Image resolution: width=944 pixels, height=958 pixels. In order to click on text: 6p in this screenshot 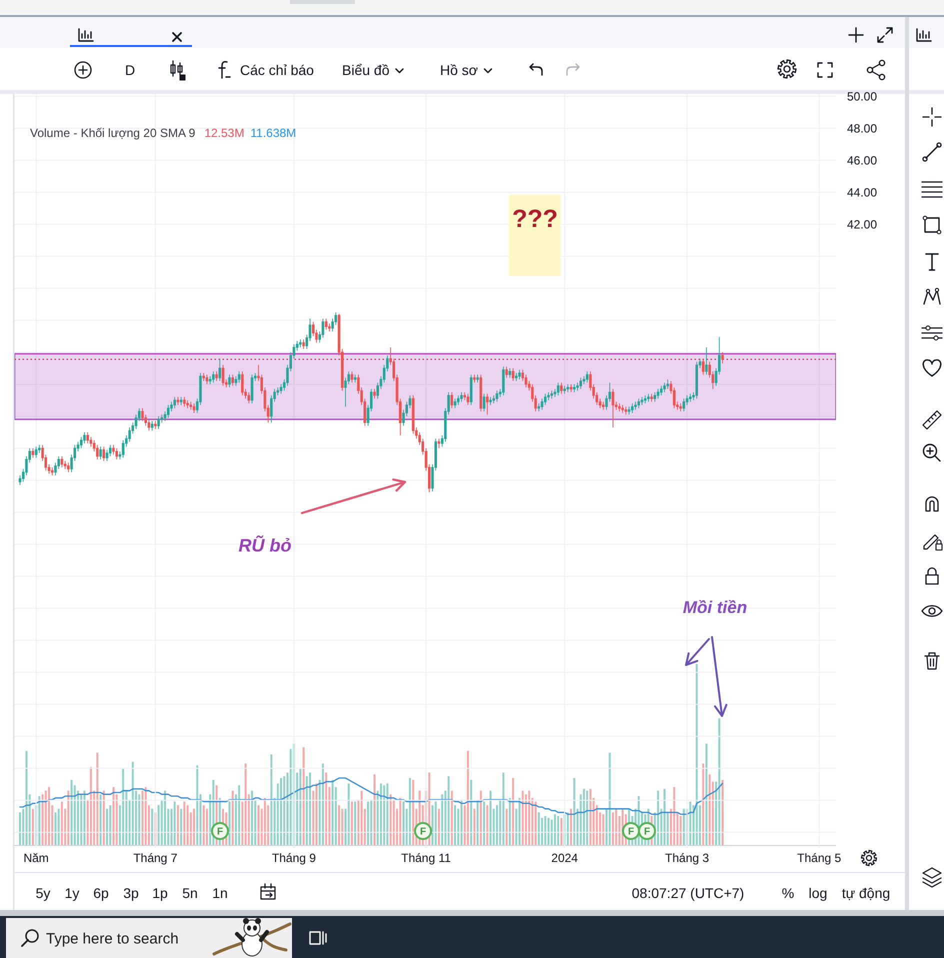, I will do `click(101, 892)`.